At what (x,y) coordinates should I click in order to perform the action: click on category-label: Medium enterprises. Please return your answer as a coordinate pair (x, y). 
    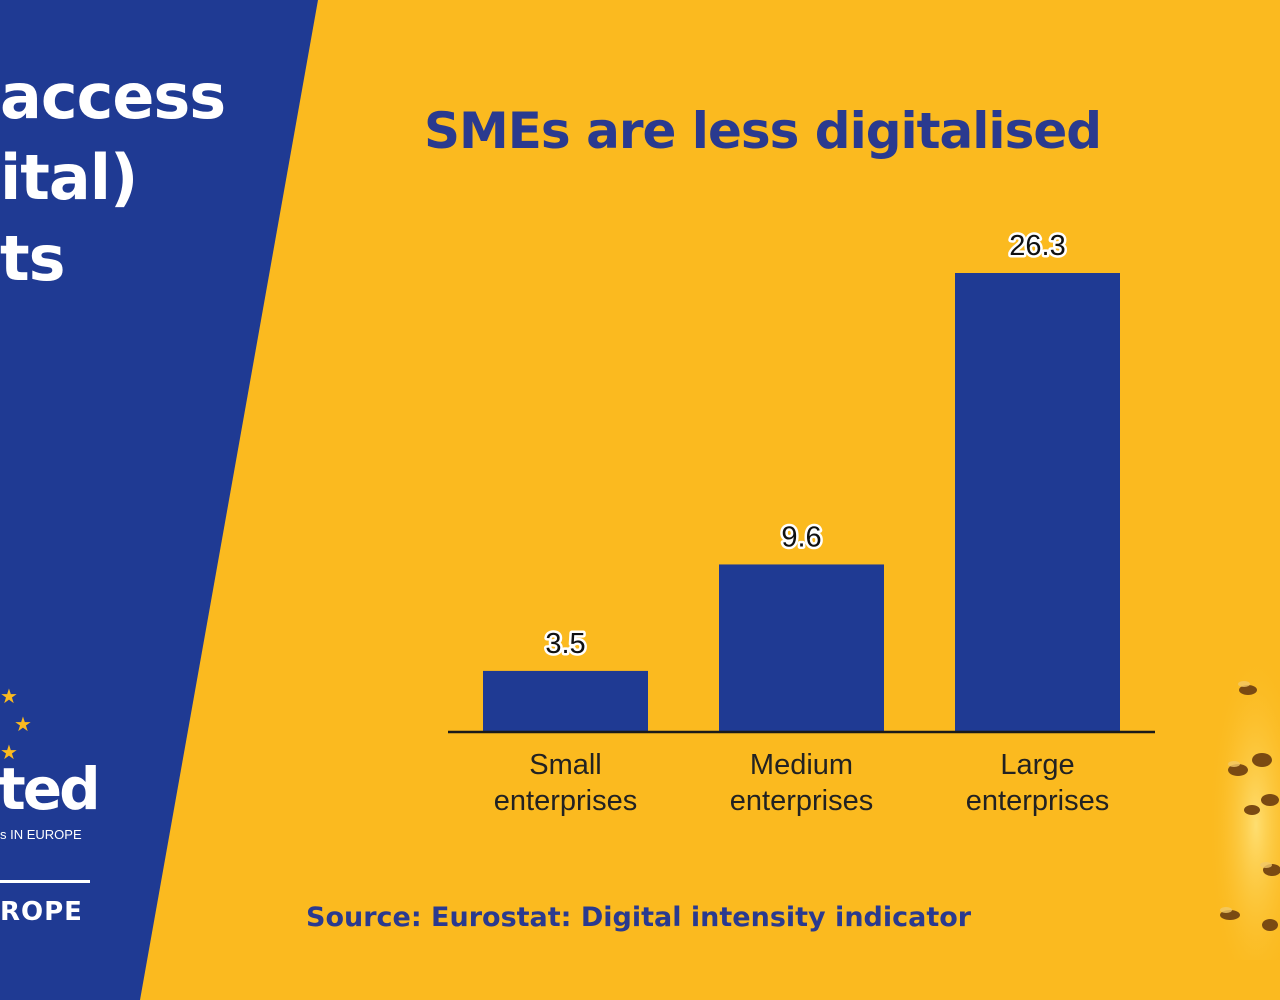
    Looking at the image, I should click on (801, 783).